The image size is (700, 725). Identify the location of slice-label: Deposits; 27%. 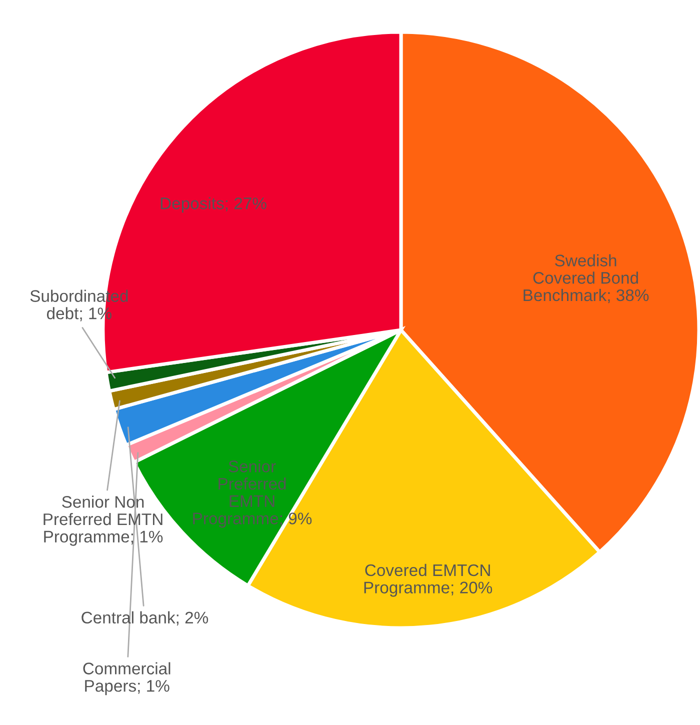
(213, 205).